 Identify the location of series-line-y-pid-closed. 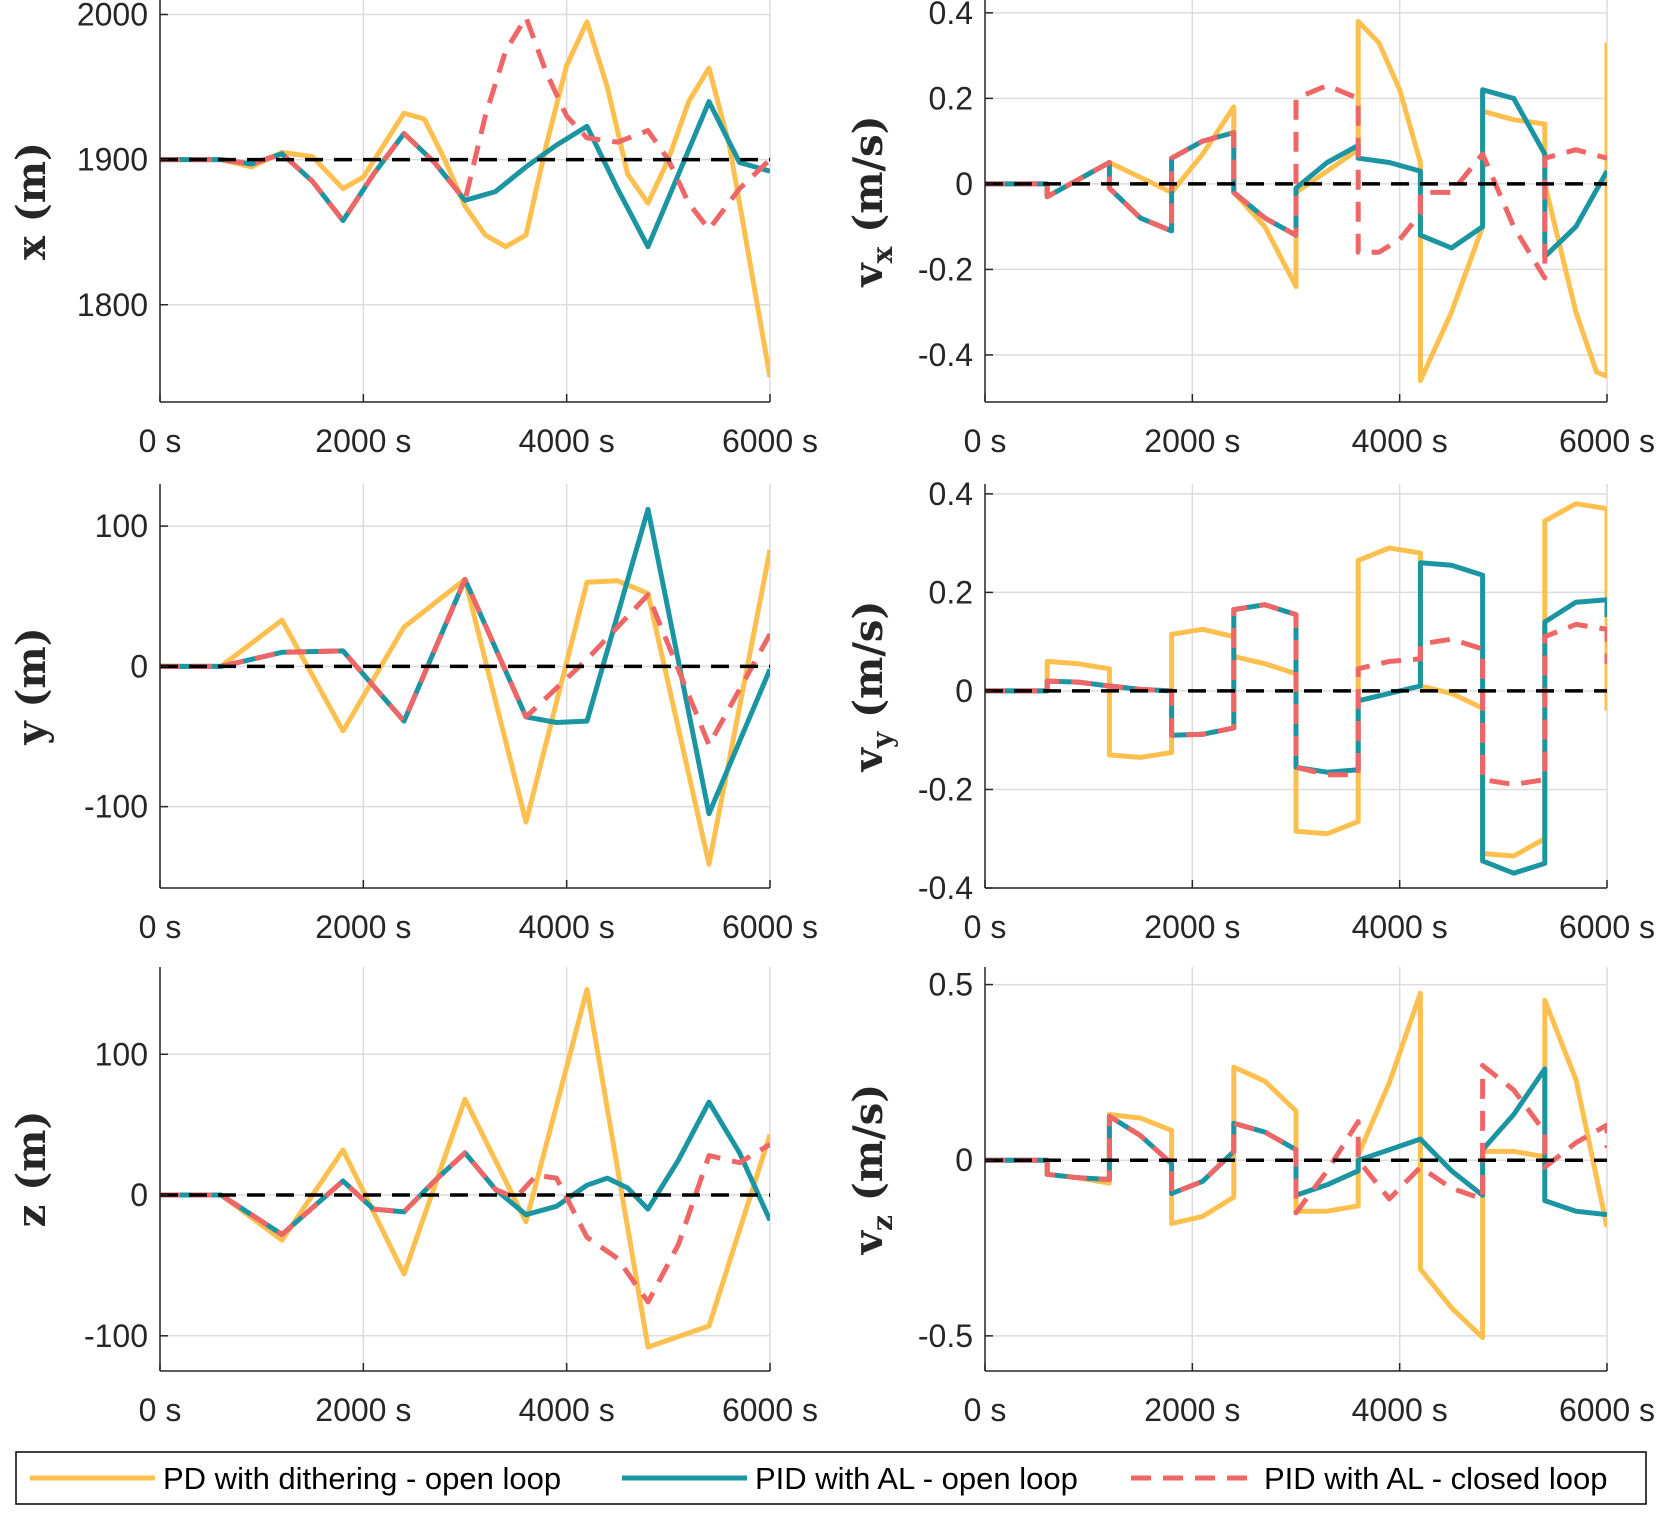
(465, 662).